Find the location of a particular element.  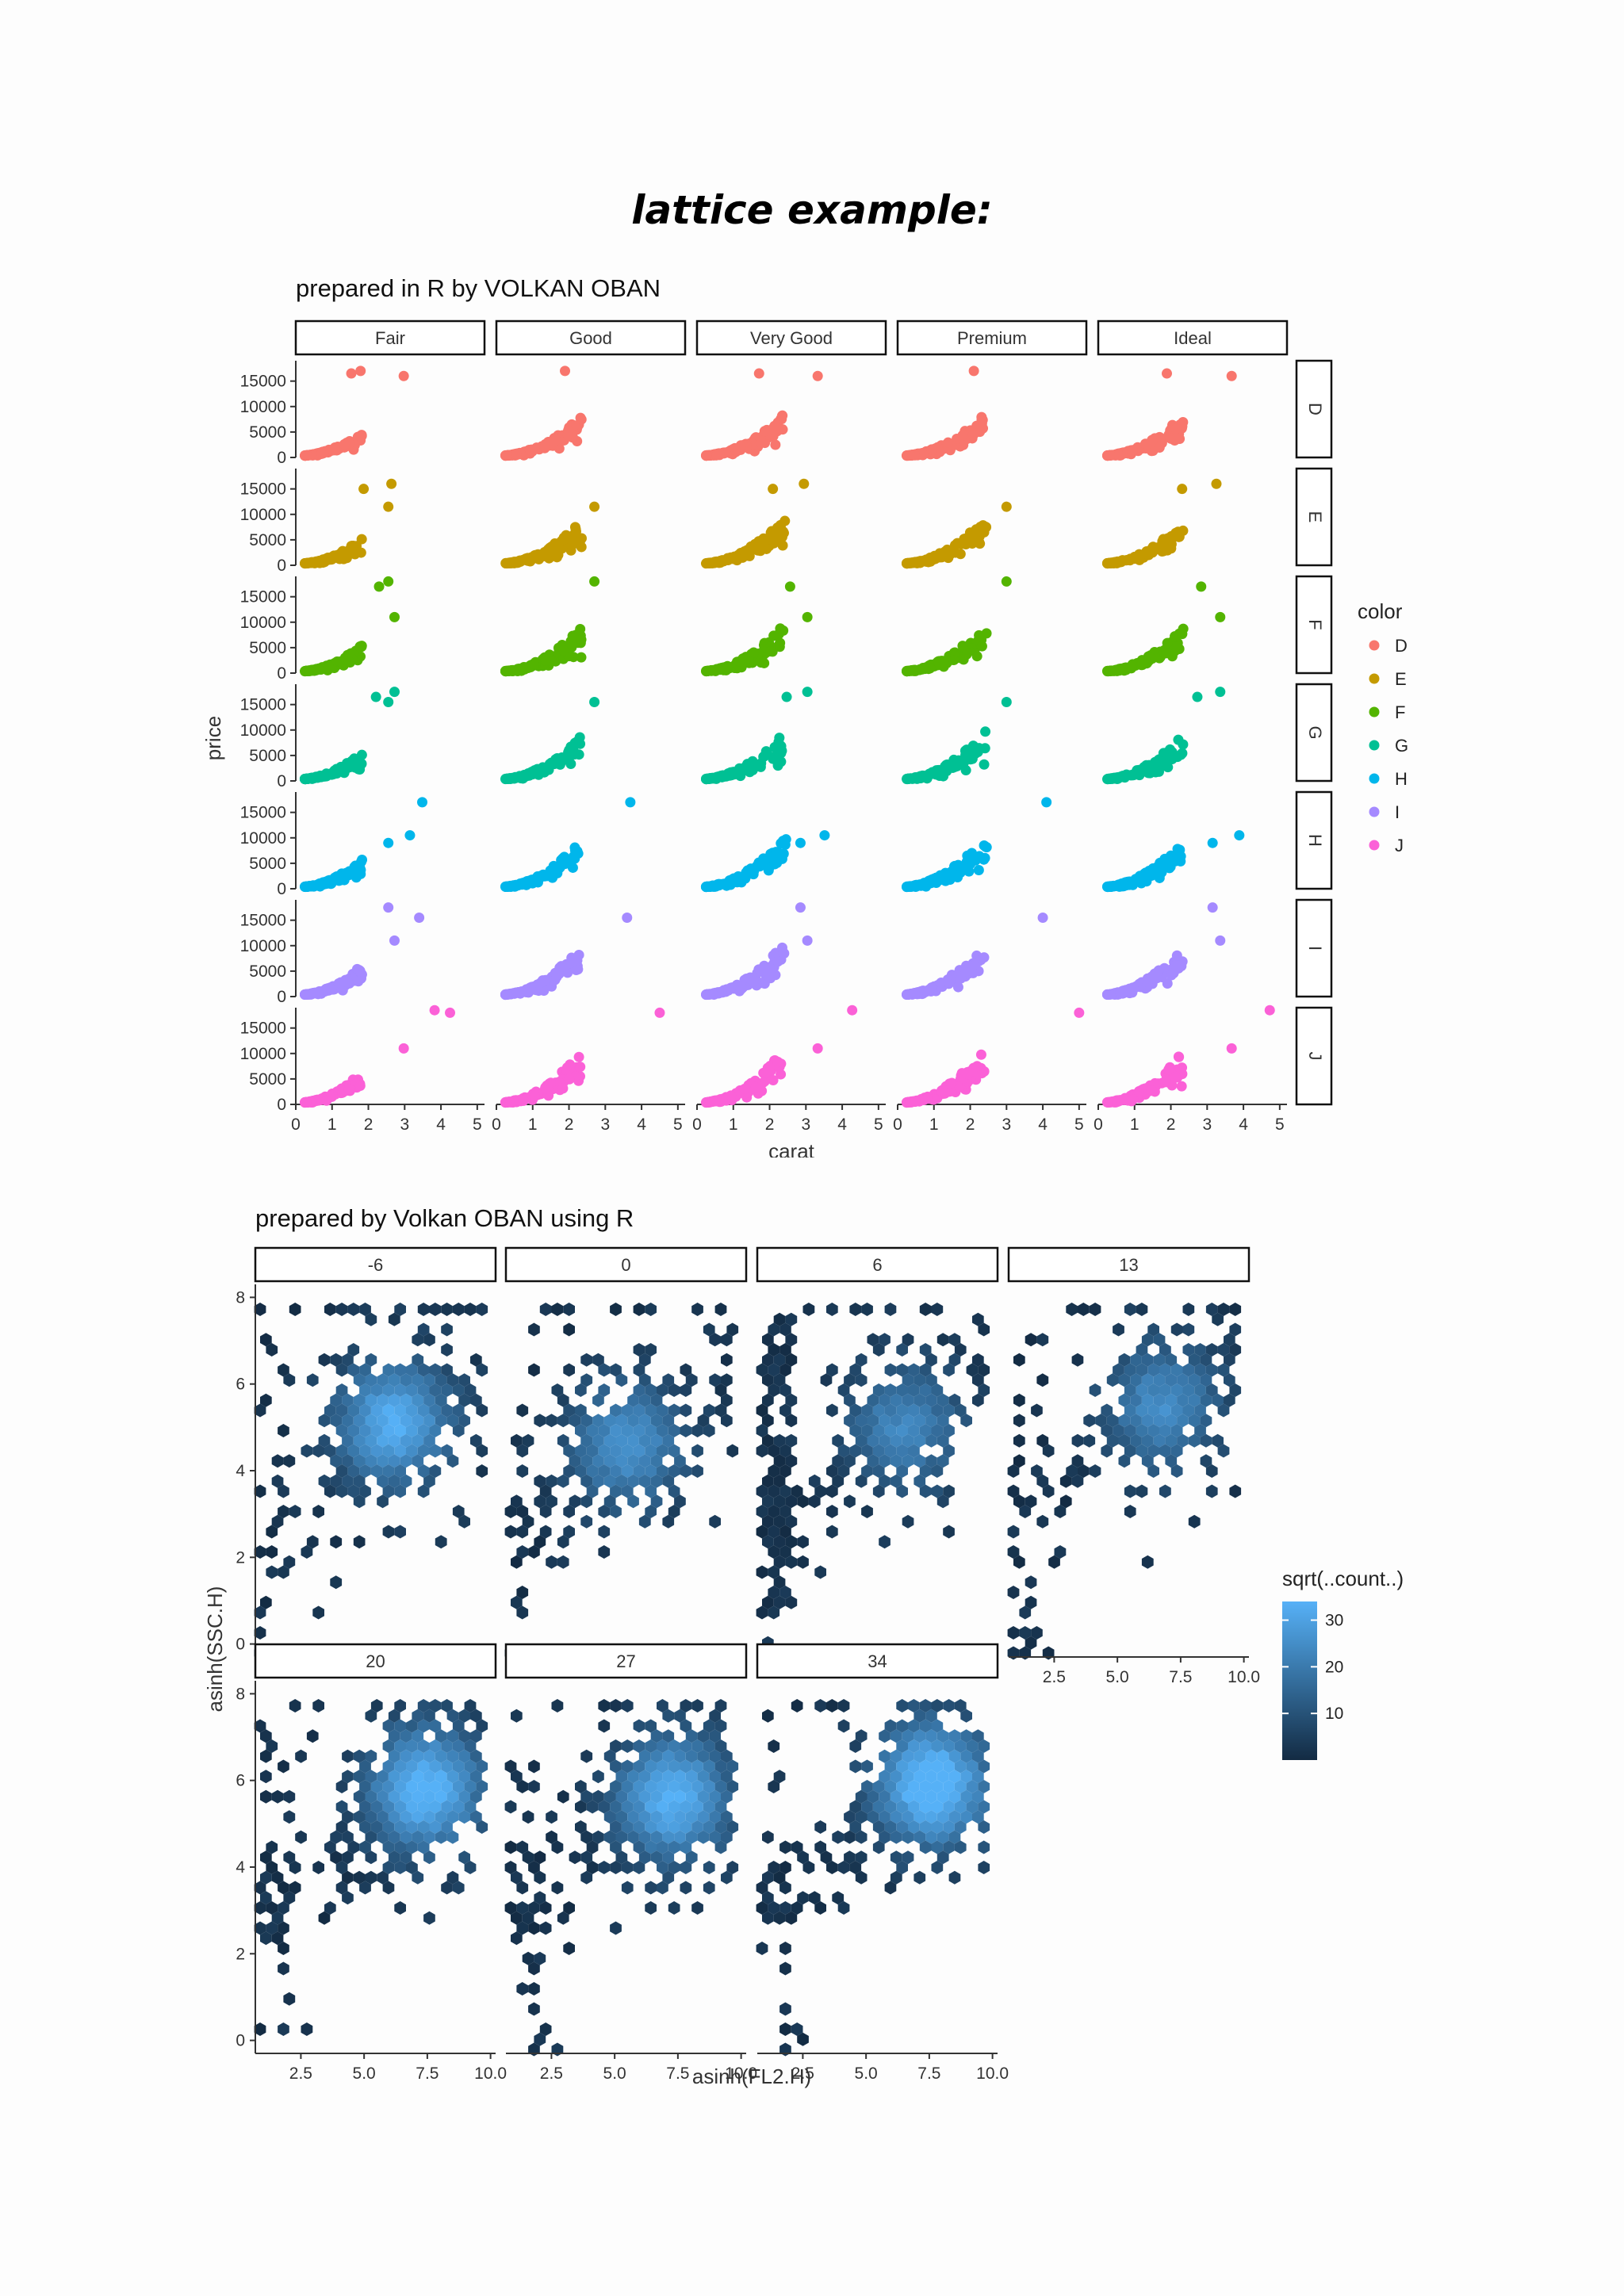

x-tick-label: 7.5 is located at coordinates (1180, 1677).